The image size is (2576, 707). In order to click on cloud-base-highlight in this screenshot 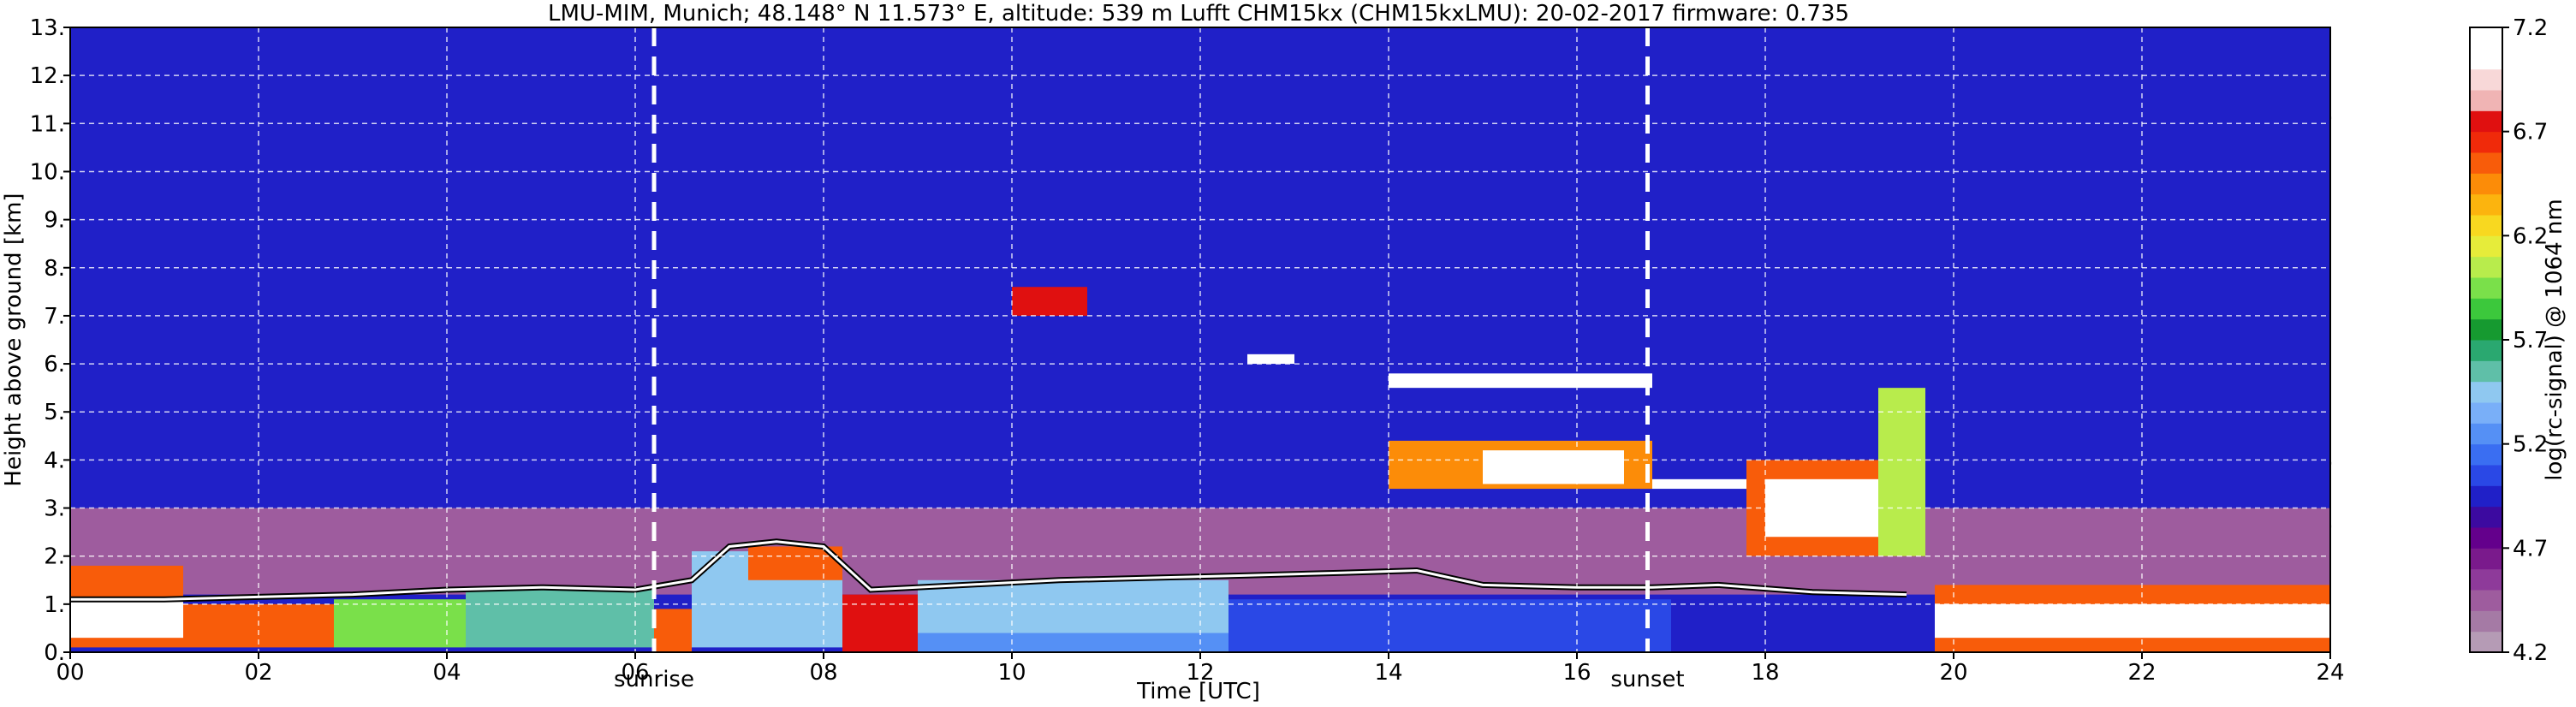, I will do `click(989, 570)`.